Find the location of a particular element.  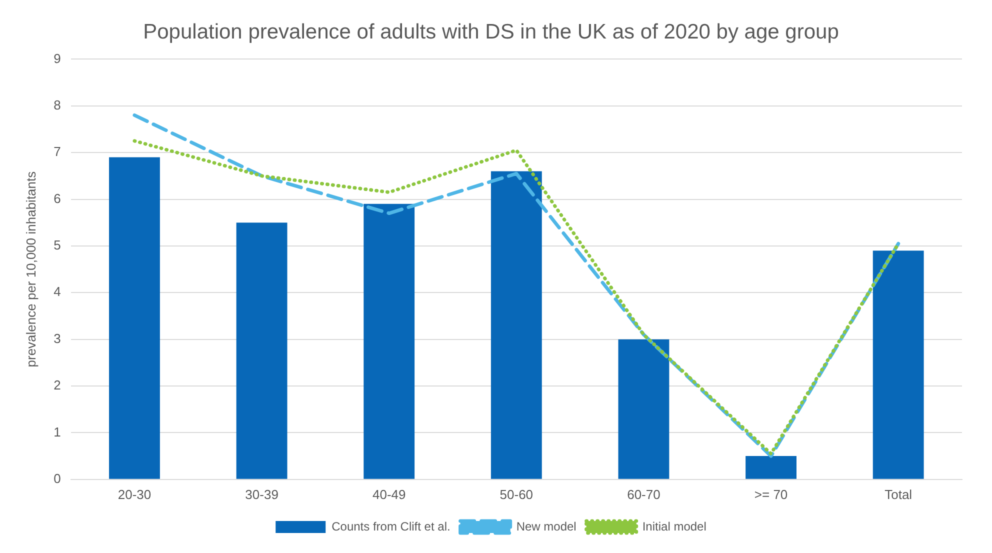

y-axis-title: prevalence per 10,000 inhabitants is located at coordinates (30, 269).